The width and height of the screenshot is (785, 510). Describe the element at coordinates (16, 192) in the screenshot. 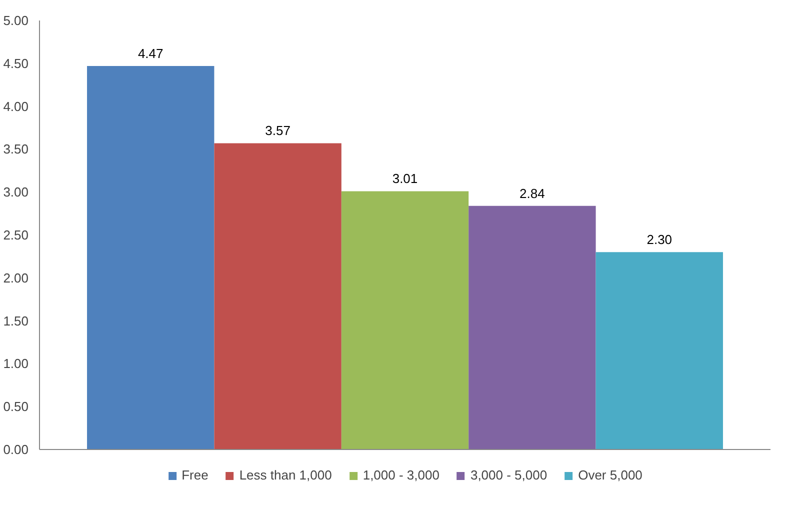

I see `y-tick-label: 3.00` at that location.